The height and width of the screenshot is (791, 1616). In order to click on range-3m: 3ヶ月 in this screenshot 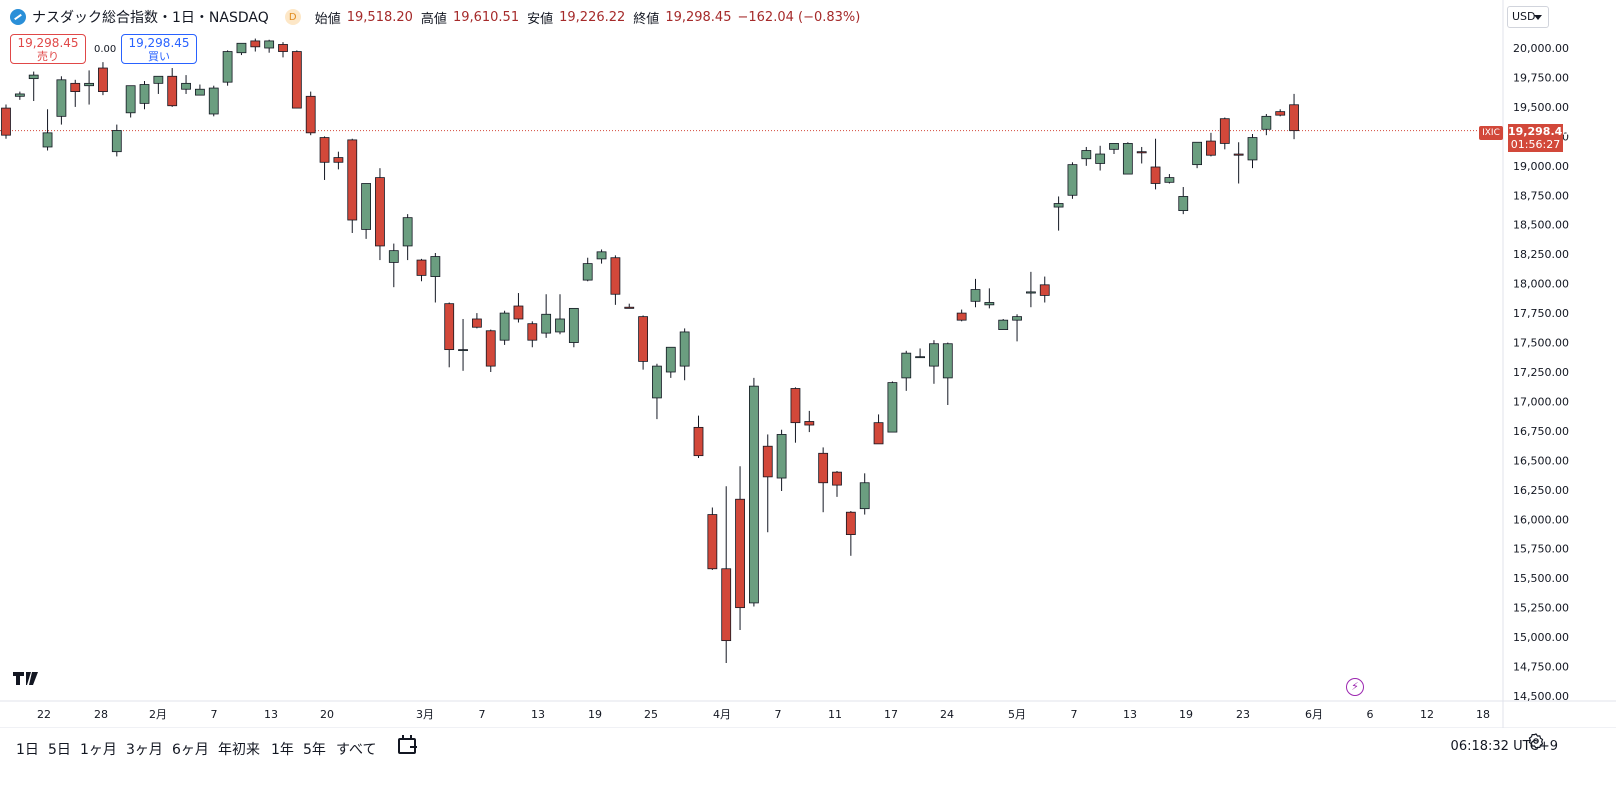, I will do `click(144, 750)`.